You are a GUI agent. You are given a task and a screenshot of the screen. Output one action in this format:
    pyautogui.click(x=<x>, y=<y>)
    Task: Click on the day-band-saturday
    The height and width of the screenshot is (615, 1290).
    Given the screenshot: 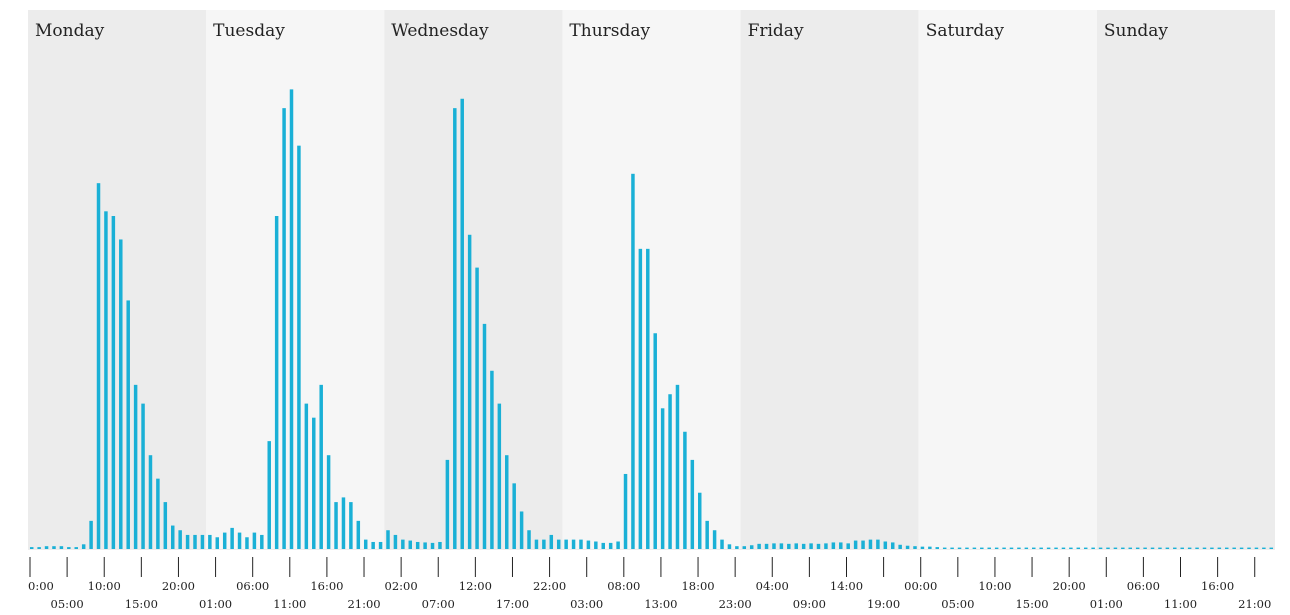 What is the action you would take?
    pyautogui.click(x=1007, y=279)
    